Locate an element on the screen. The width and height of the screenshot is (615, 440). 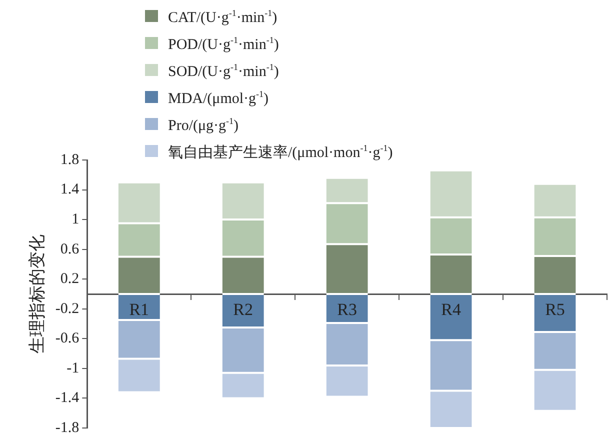
y-tick-label: 0.2 is located at coordinates (70, 279).